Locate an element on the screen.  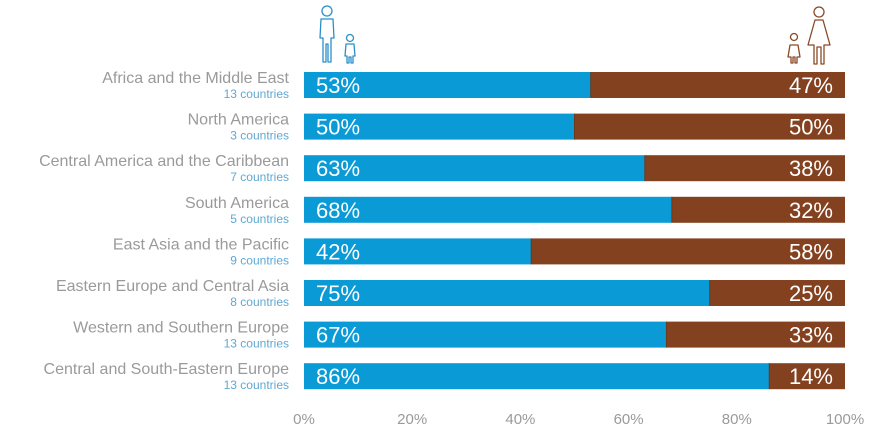
region-label: North America is located at coordinates (238, 120).